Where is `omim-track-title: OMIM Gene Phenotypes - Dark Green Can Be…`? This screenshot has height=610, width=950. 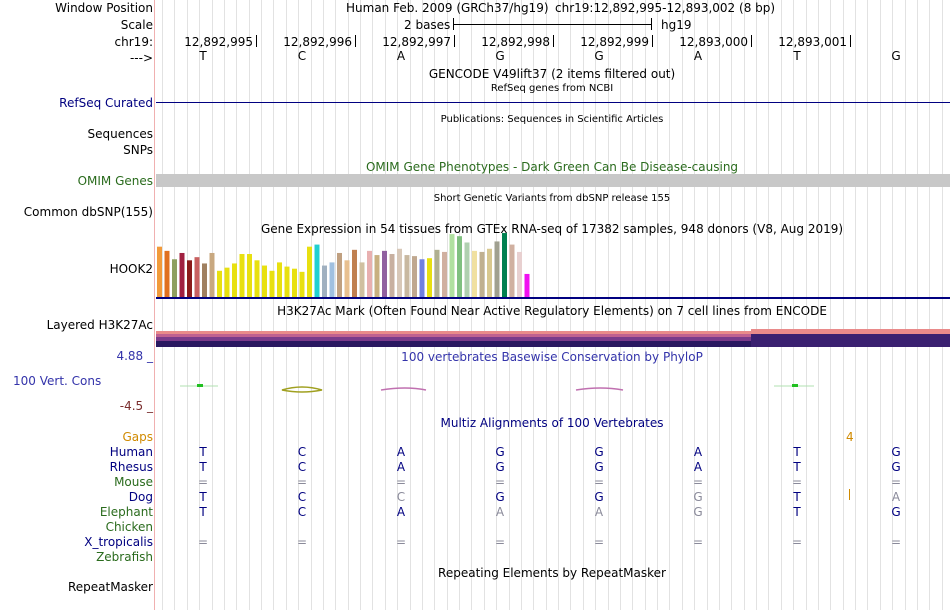
omim-track-title: OMIM Gene Phenotypes - Dark Green Can Be… is located at coordinates (552, 167).